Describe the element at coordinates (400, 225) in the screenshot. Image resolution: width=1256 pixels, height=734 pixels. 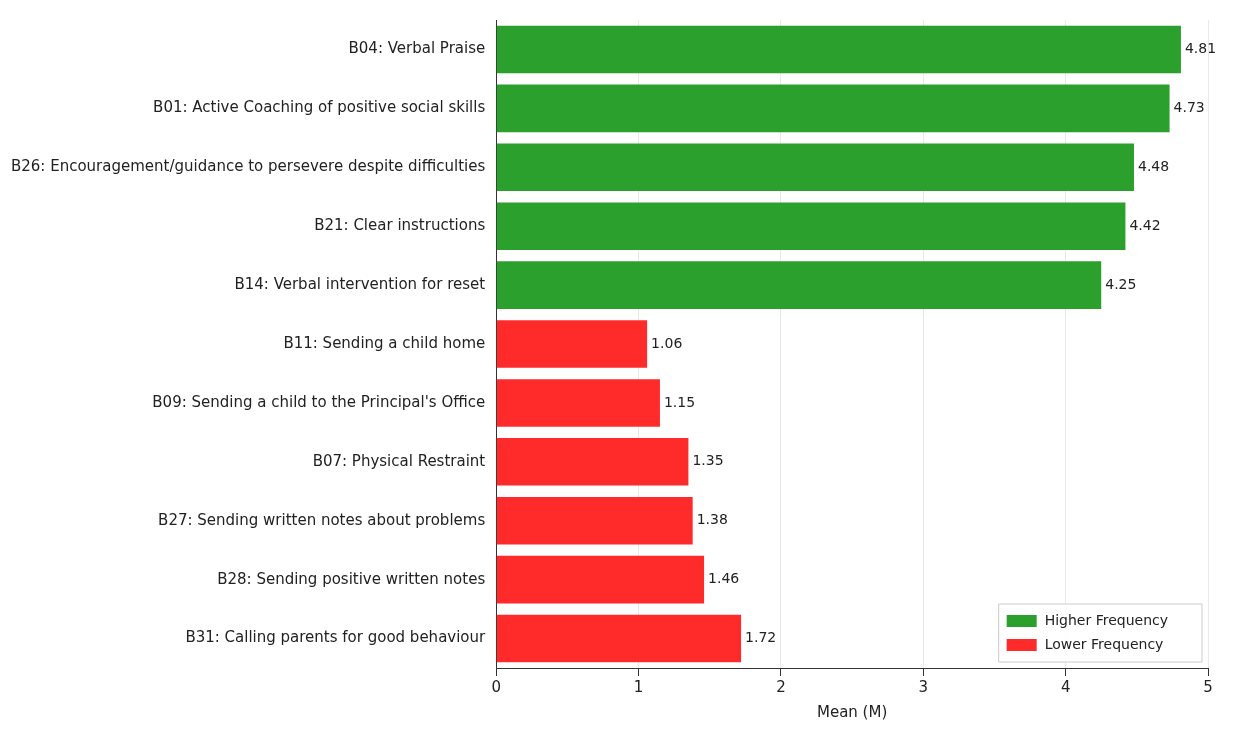
I see `y-tick-label: B21: Clear instructions` at that location.